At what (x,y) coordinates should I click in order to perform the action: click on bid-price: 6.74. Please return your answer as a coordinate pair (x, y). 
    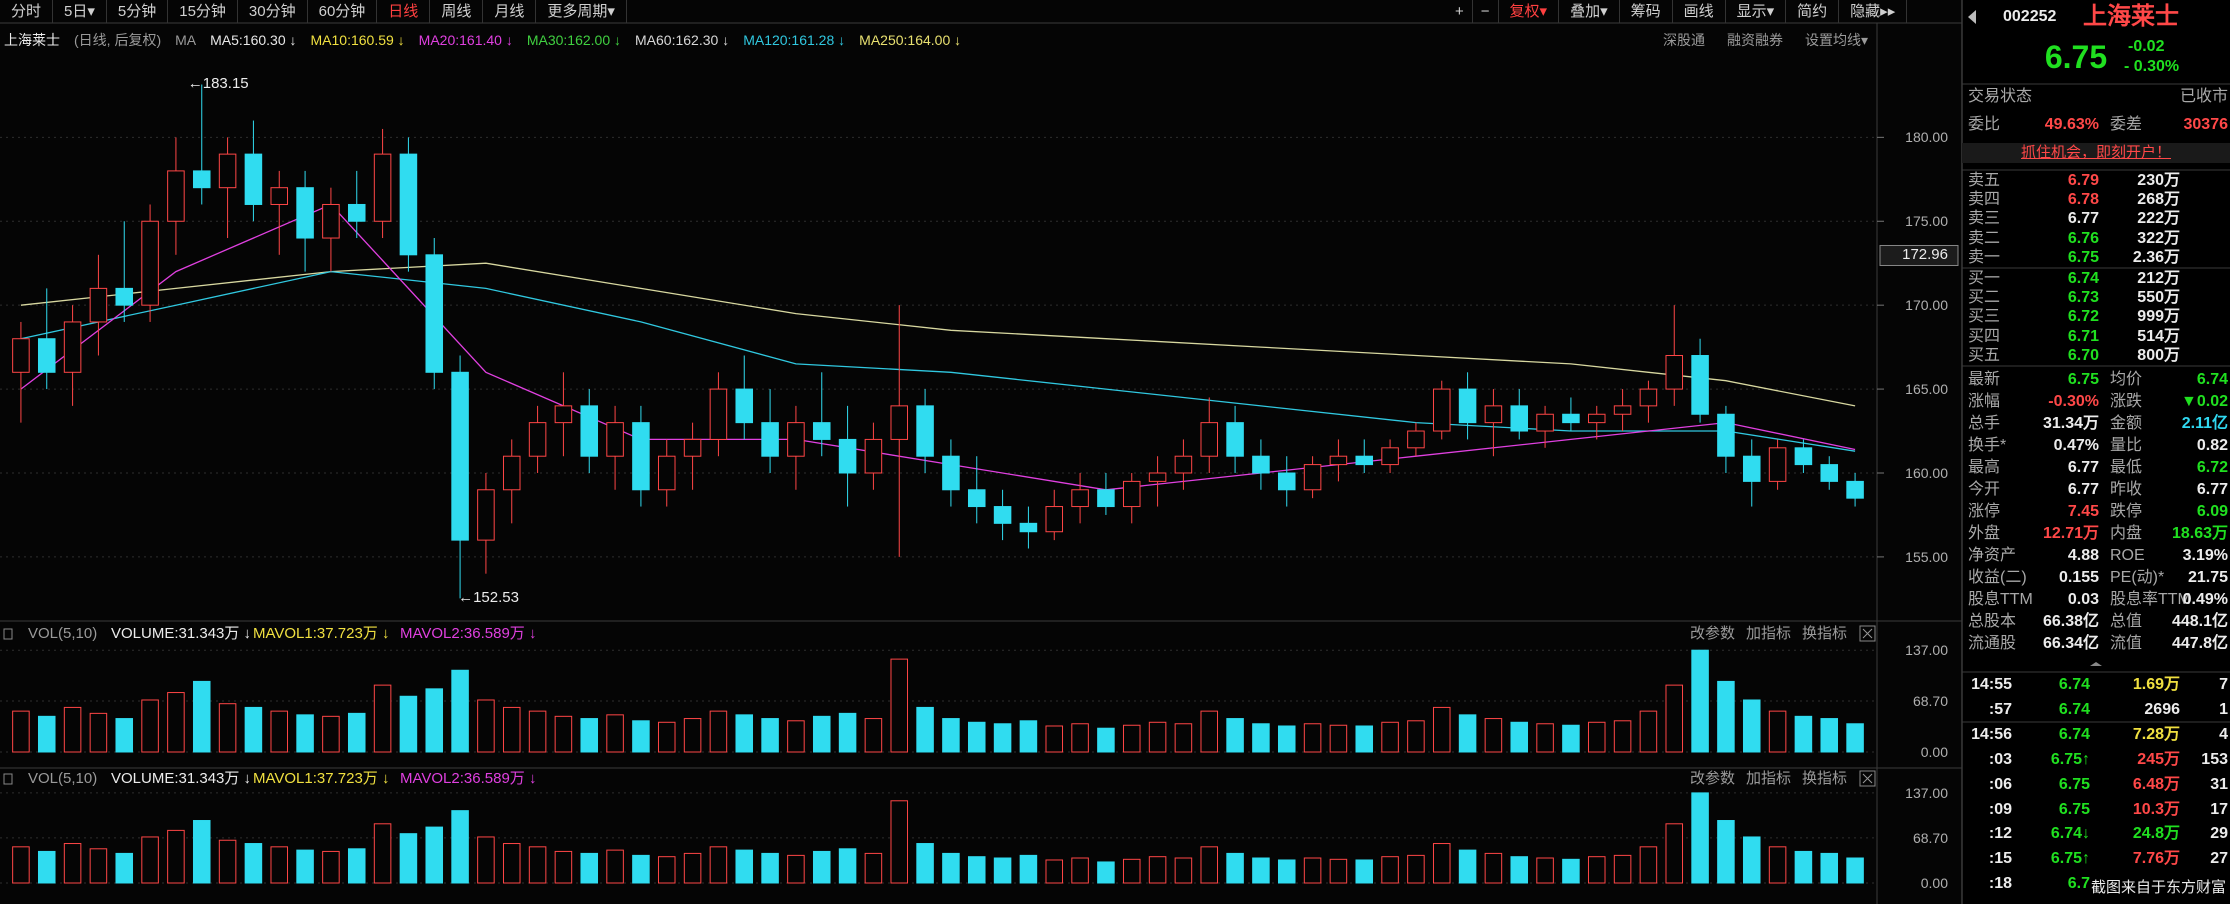
    Looking at the image, I should click on (2083, 278).